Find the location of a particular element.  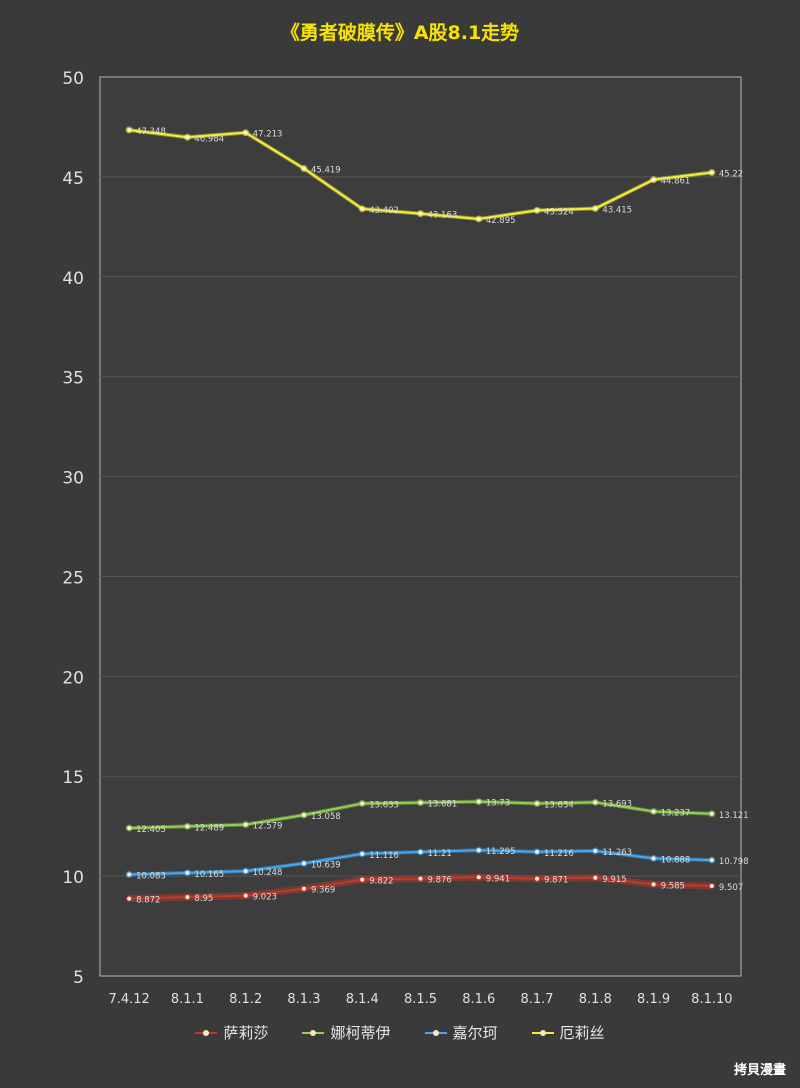

legend-label: 嘉尔珂 is located at coordinates (475, 1033).